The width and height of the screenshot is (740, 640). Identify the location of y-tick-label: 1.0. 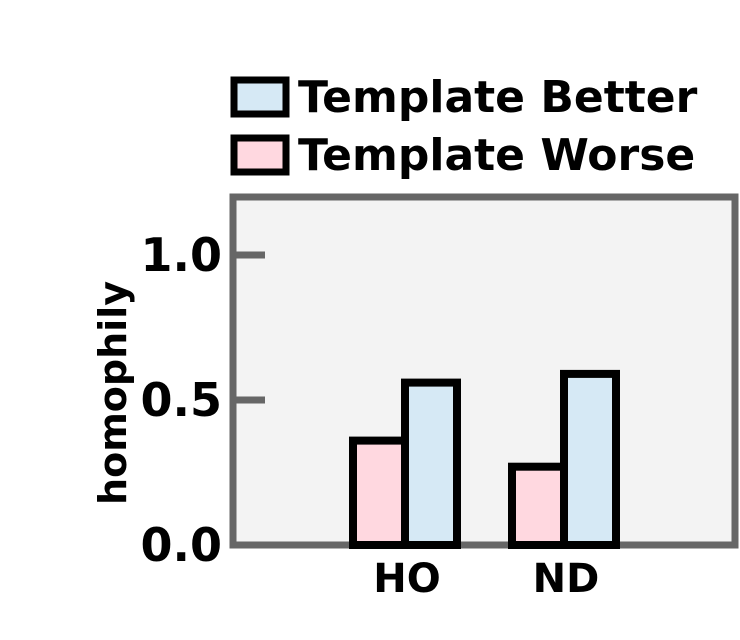
(182, 255).